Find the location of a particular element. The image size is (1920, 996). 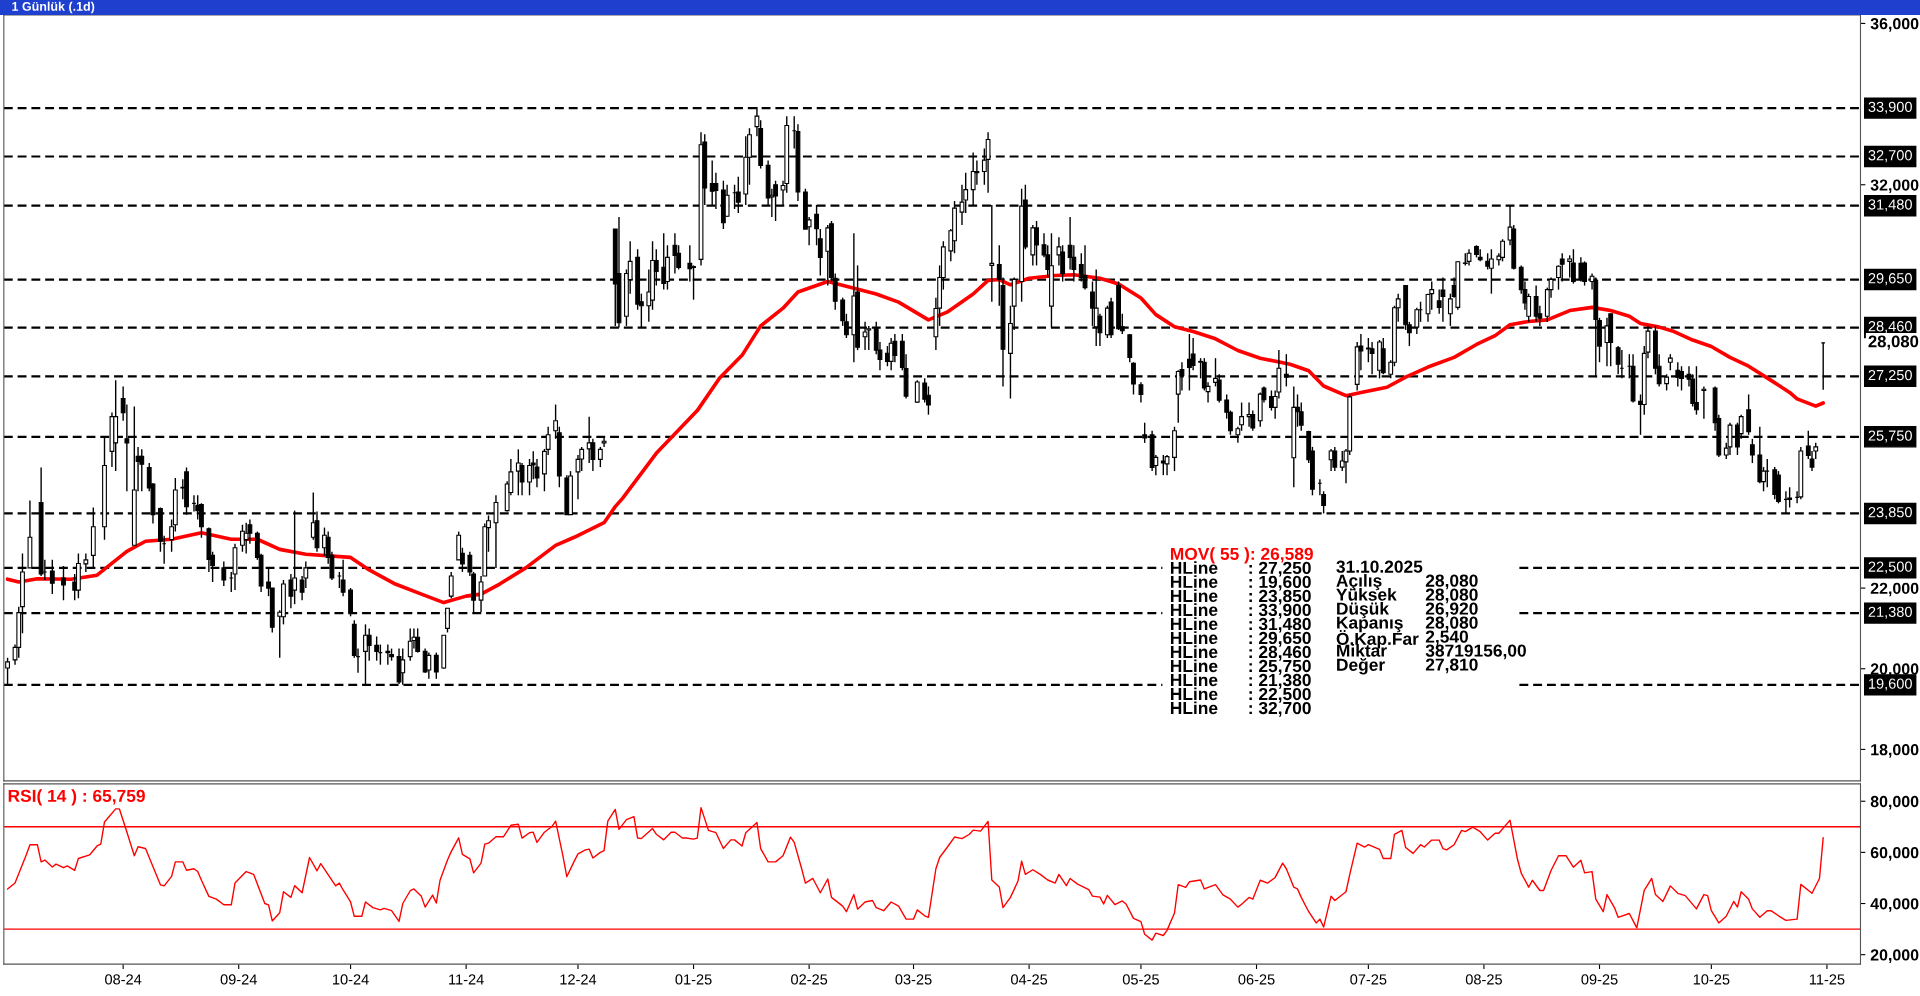

text: HLine : 33,900 is located at coordinates (1240, 611).